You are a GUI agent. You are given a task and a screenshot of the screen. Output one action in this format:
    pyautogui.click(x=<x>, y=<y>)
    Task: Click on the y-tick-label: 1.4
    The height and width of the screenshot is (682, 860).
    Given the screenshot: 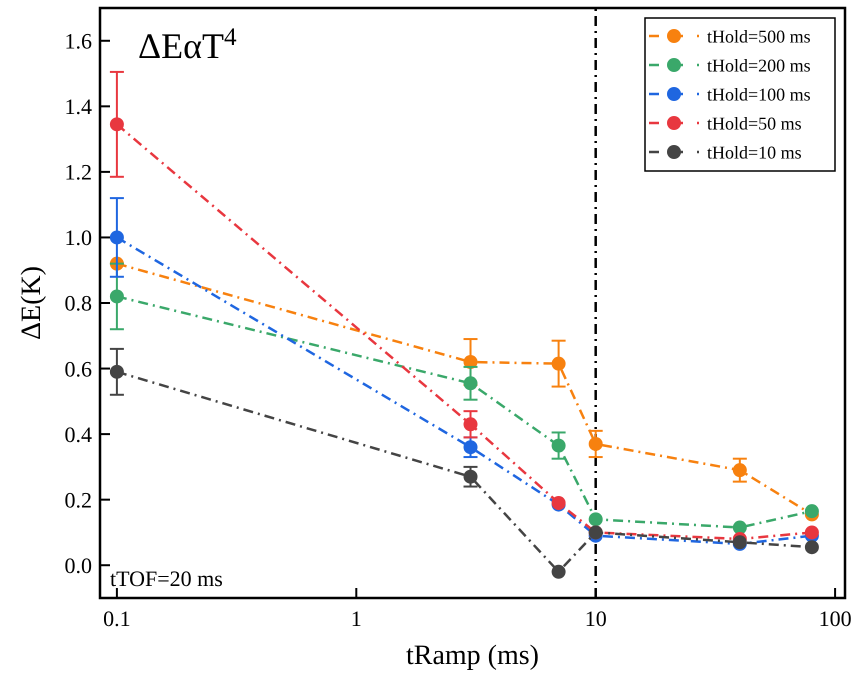 What is the action you would take?
    pyautogui.click(x=78, y=107)
    